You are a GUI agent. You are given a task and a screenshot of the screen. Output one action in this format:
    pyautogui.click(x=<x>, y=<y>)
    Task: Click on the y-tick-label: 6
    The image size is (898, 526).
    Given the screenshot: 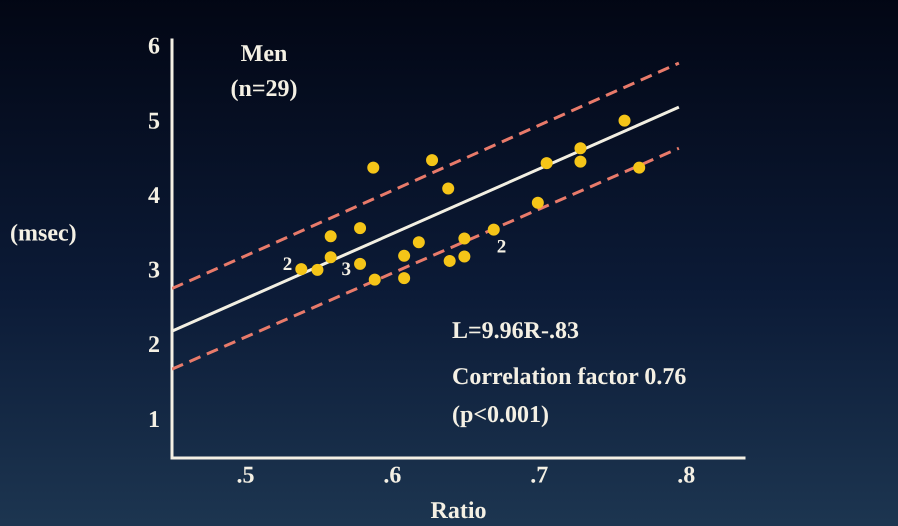 What is the action you would take?
    pyautogui.click(x=154, y=47)
    